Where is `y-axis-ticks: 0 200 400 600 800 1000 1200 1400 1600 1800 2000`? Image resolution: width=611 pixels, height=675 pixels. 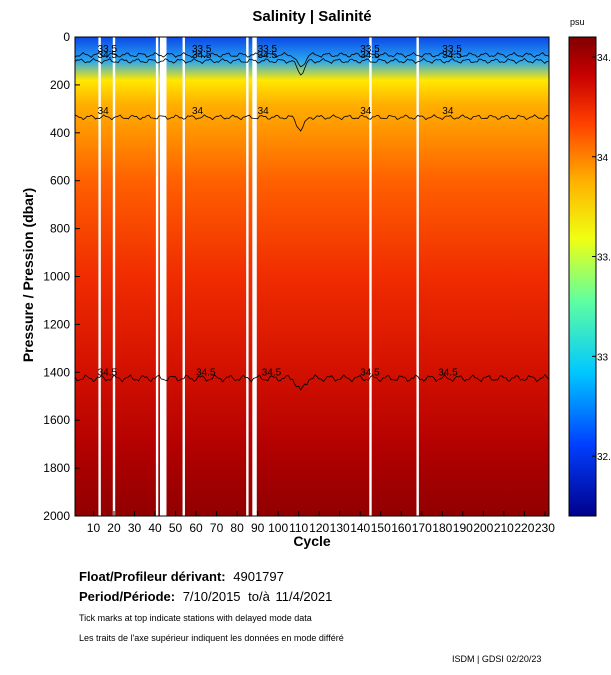
y-axis-ticks: 0 200 400 600 800 1000 1200 1400 1600 1800 2000 is located at coordinates (61, 276).